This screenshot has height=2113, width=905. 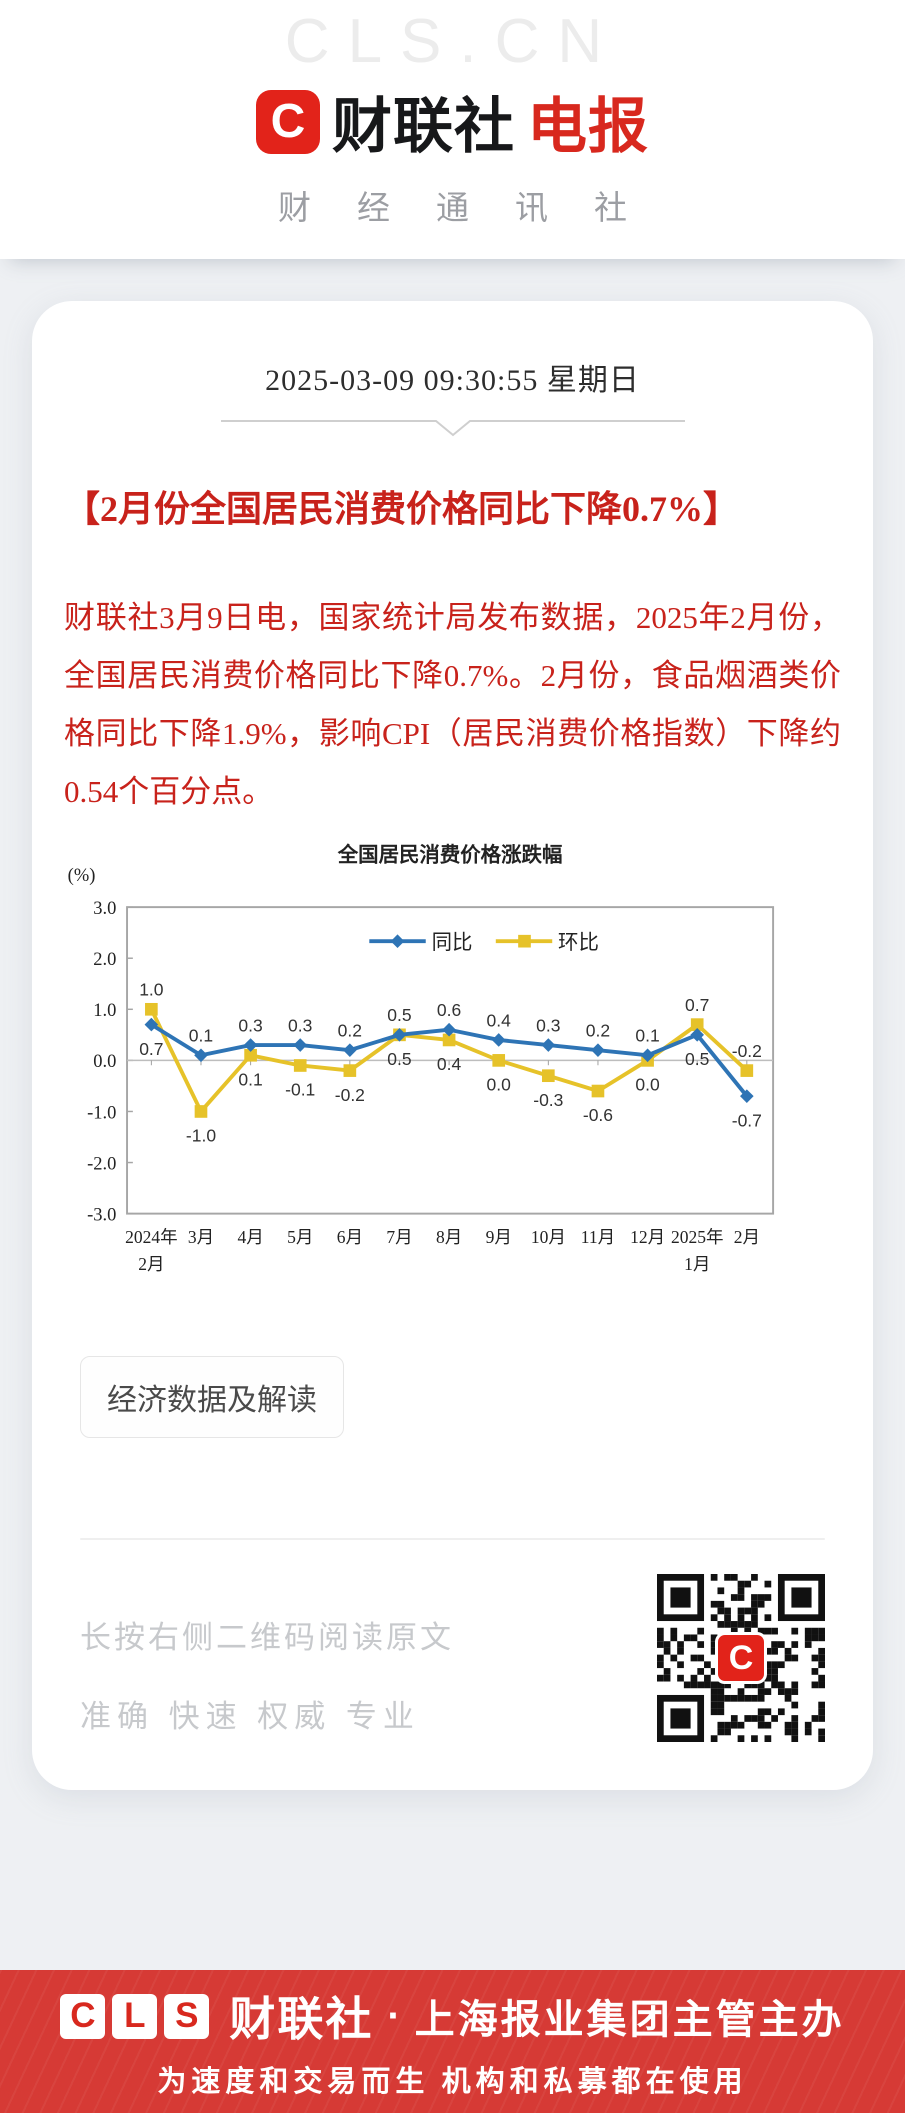 What do you see at coordinates (300, 1237) in the screenshot?
I see `svg-text: 5月` at bounding box center [300, 1237].